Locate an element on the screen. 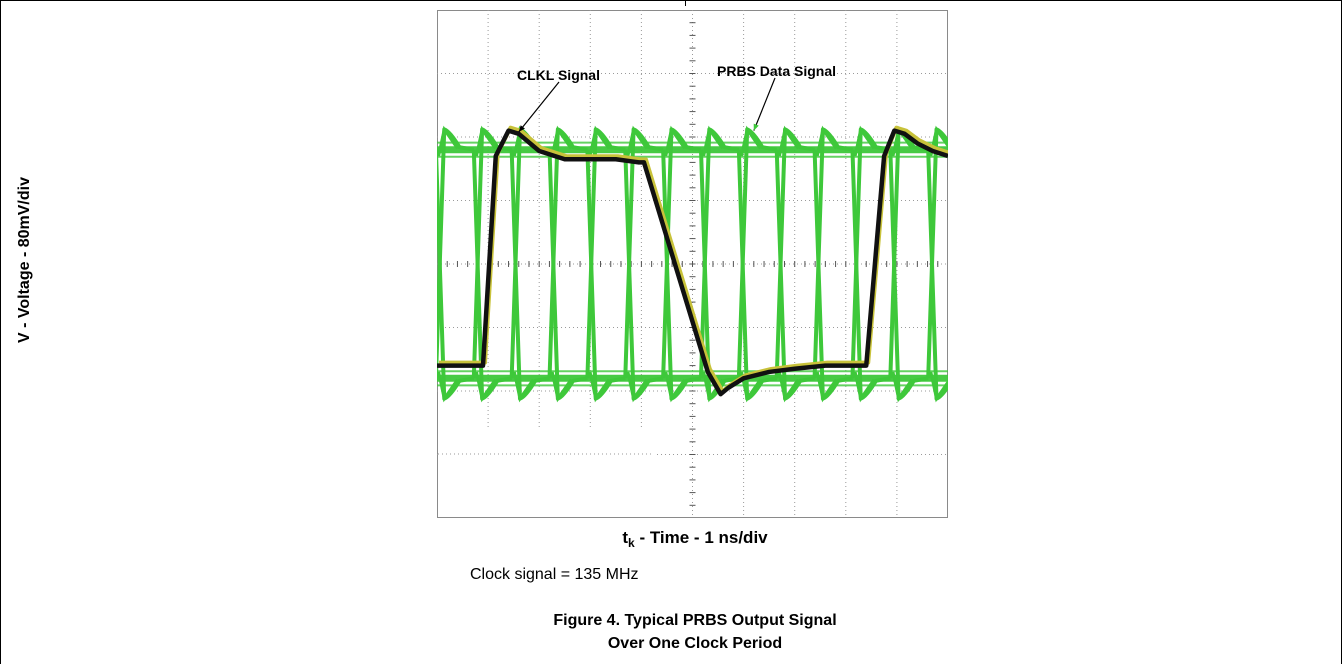  screen-blank-area is located at coordinates (546, 473).